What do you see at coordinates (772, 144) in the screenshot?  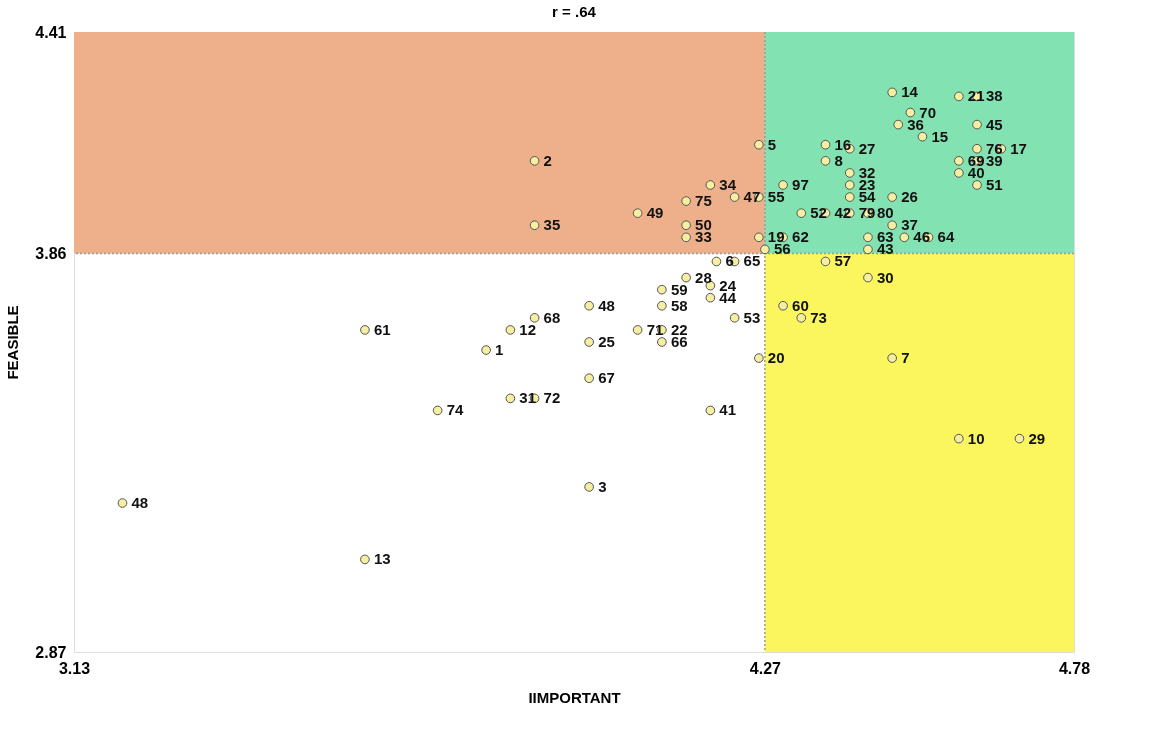 I see `annotation: 5` at bounding box center [772, 144].